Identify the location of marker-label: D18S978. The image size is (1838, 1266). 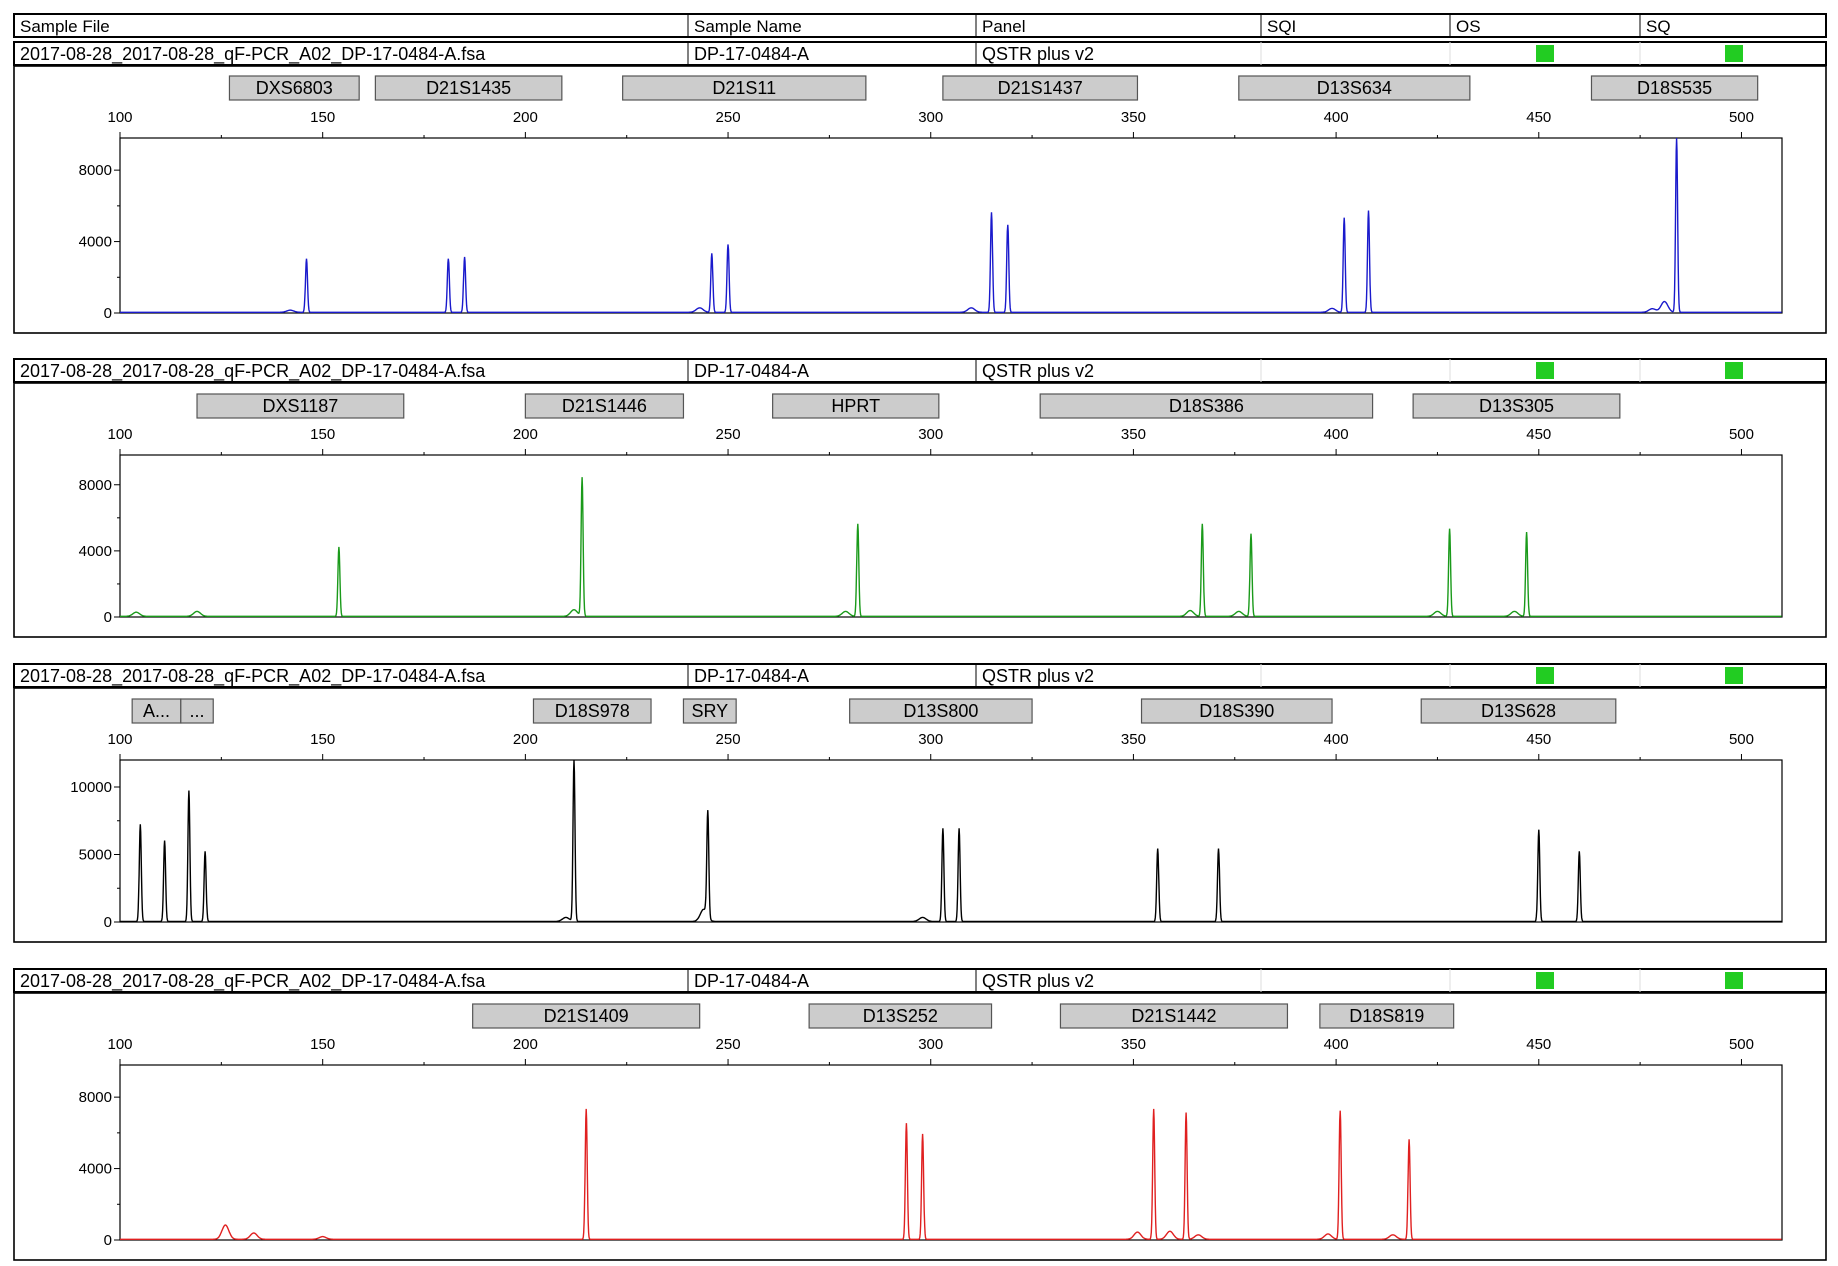
(592, 711).